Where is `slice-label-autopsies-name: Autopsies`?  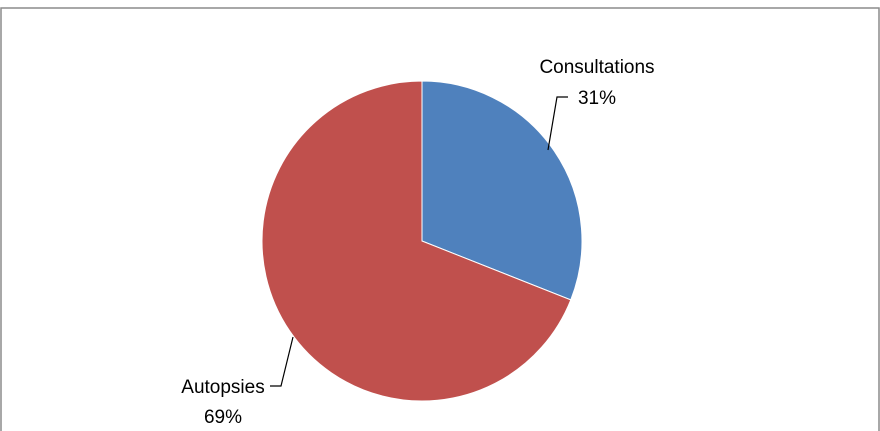
slice-label-autopsies-name: Autopsies is located at coordinates (222, 387).